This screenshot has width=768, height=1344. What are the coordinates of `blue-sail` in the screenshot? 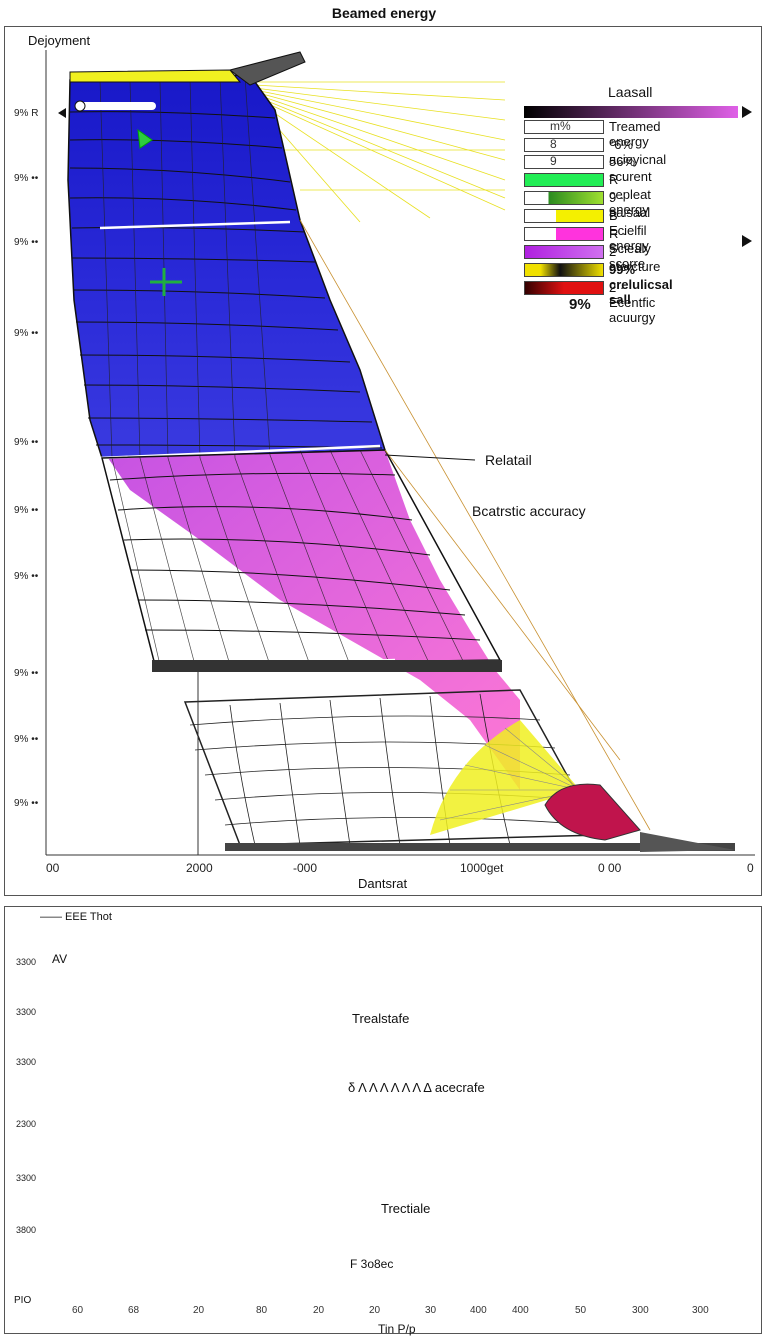 It's located at (227, 266).